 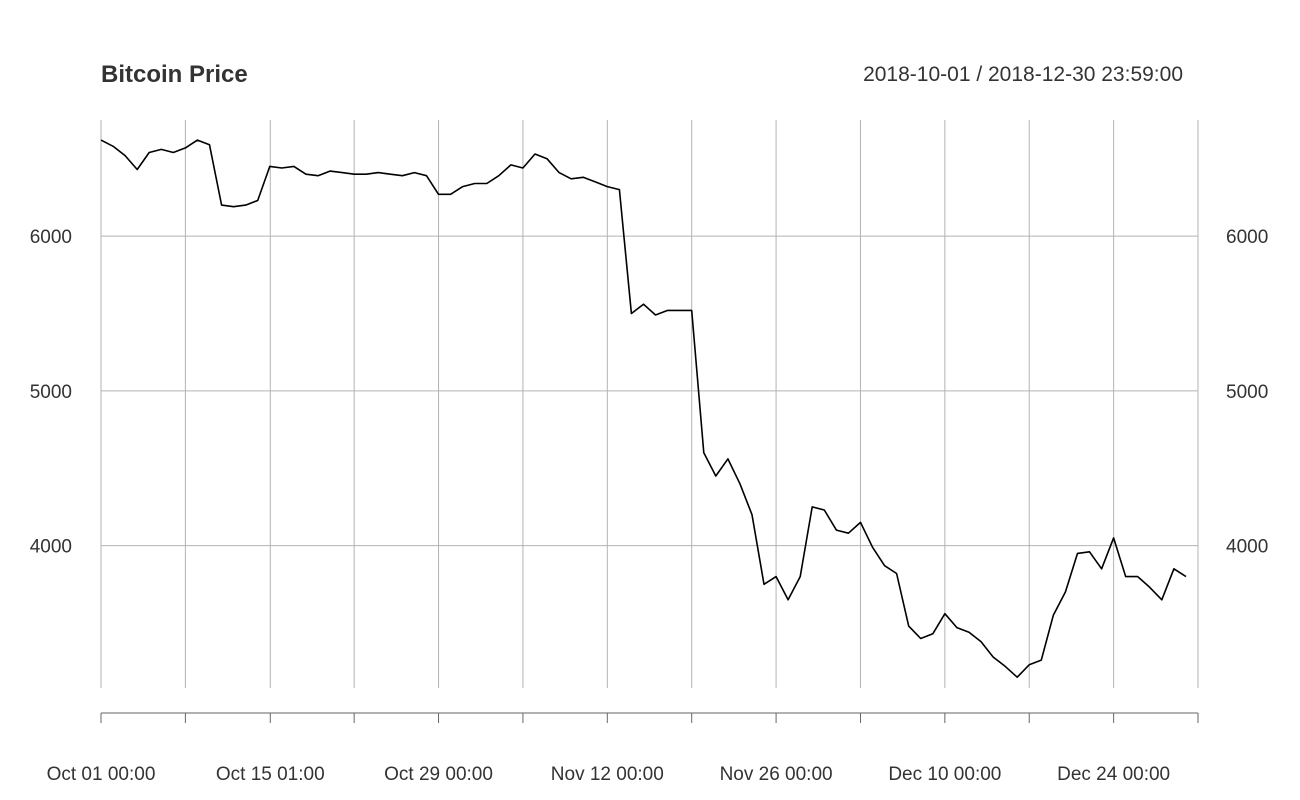 I want to click on x-tick-label: Oct 01 00:00, so click(x=101, y=774).